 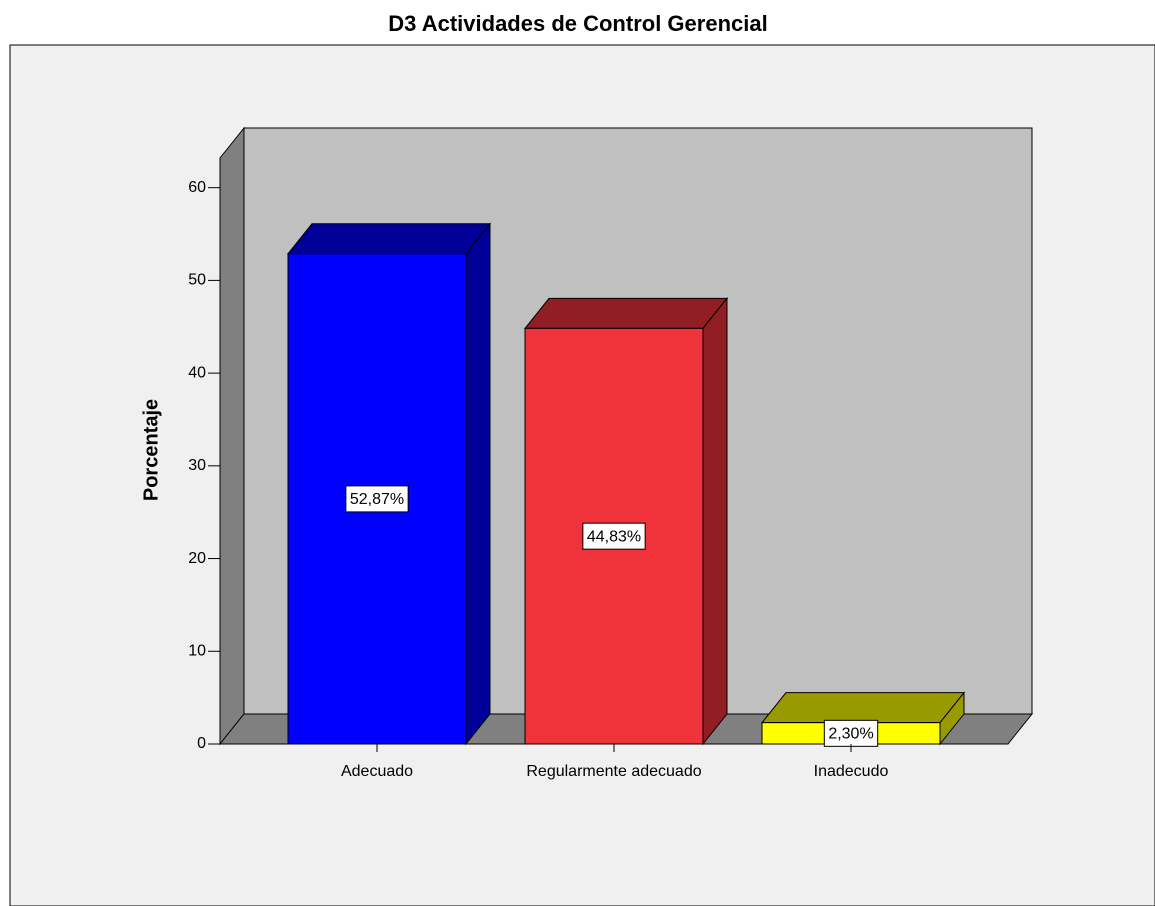 What do you see at coordinates (197, 280) in the screenshot?
I see `y-tick-label: 50` at bounding box center [197, 280].